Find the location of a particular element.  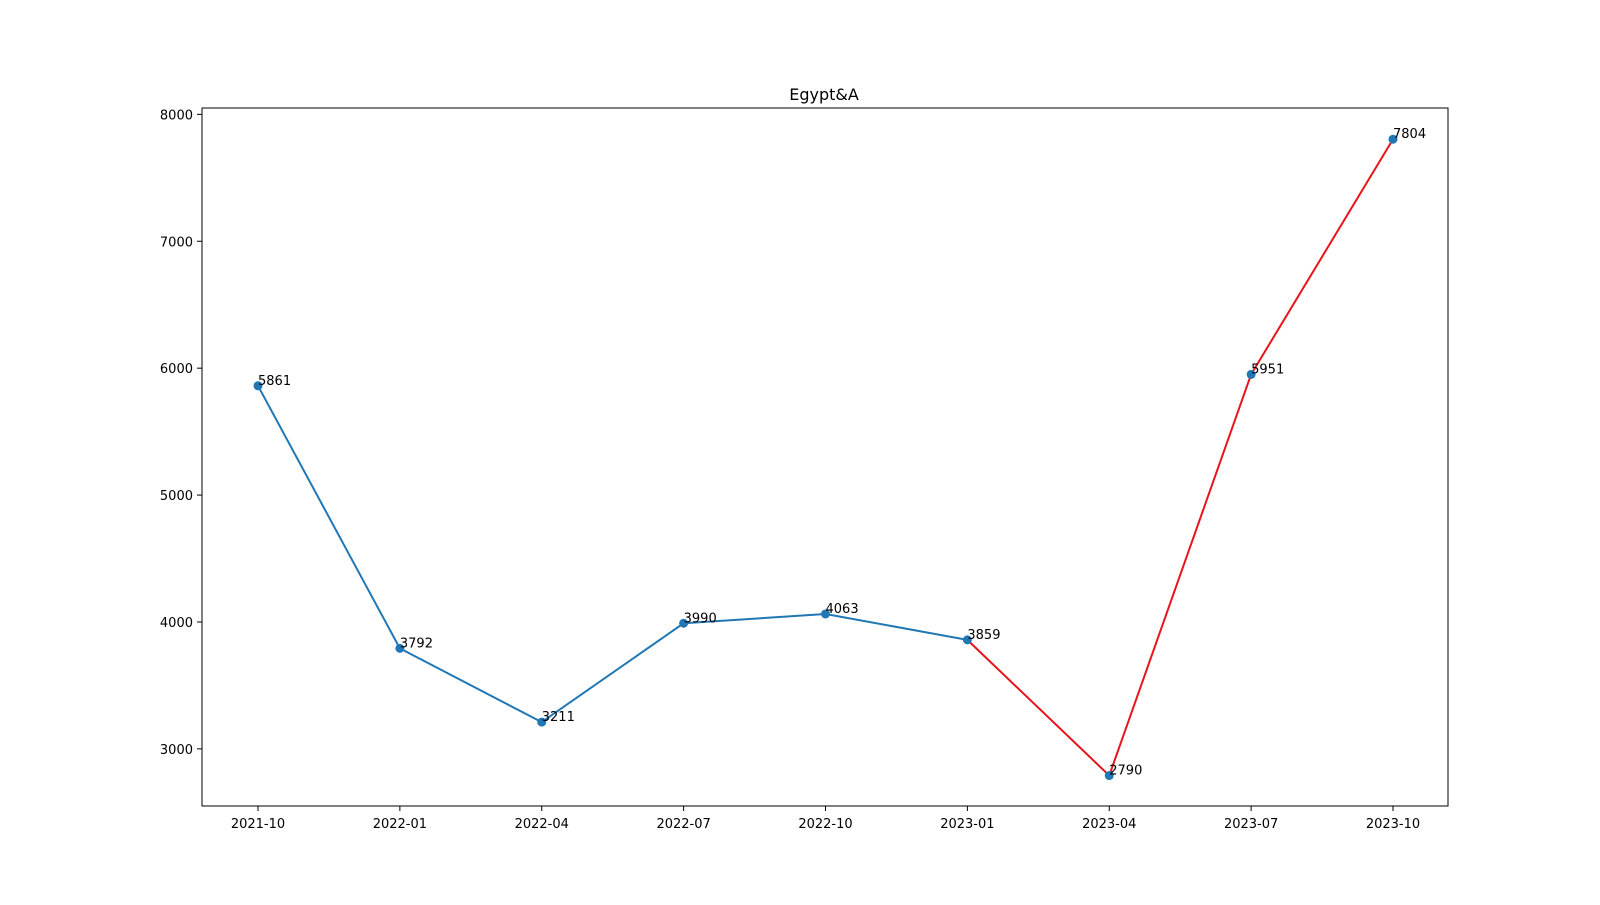

data-label: 3990 is located at coordinates (700, 618).